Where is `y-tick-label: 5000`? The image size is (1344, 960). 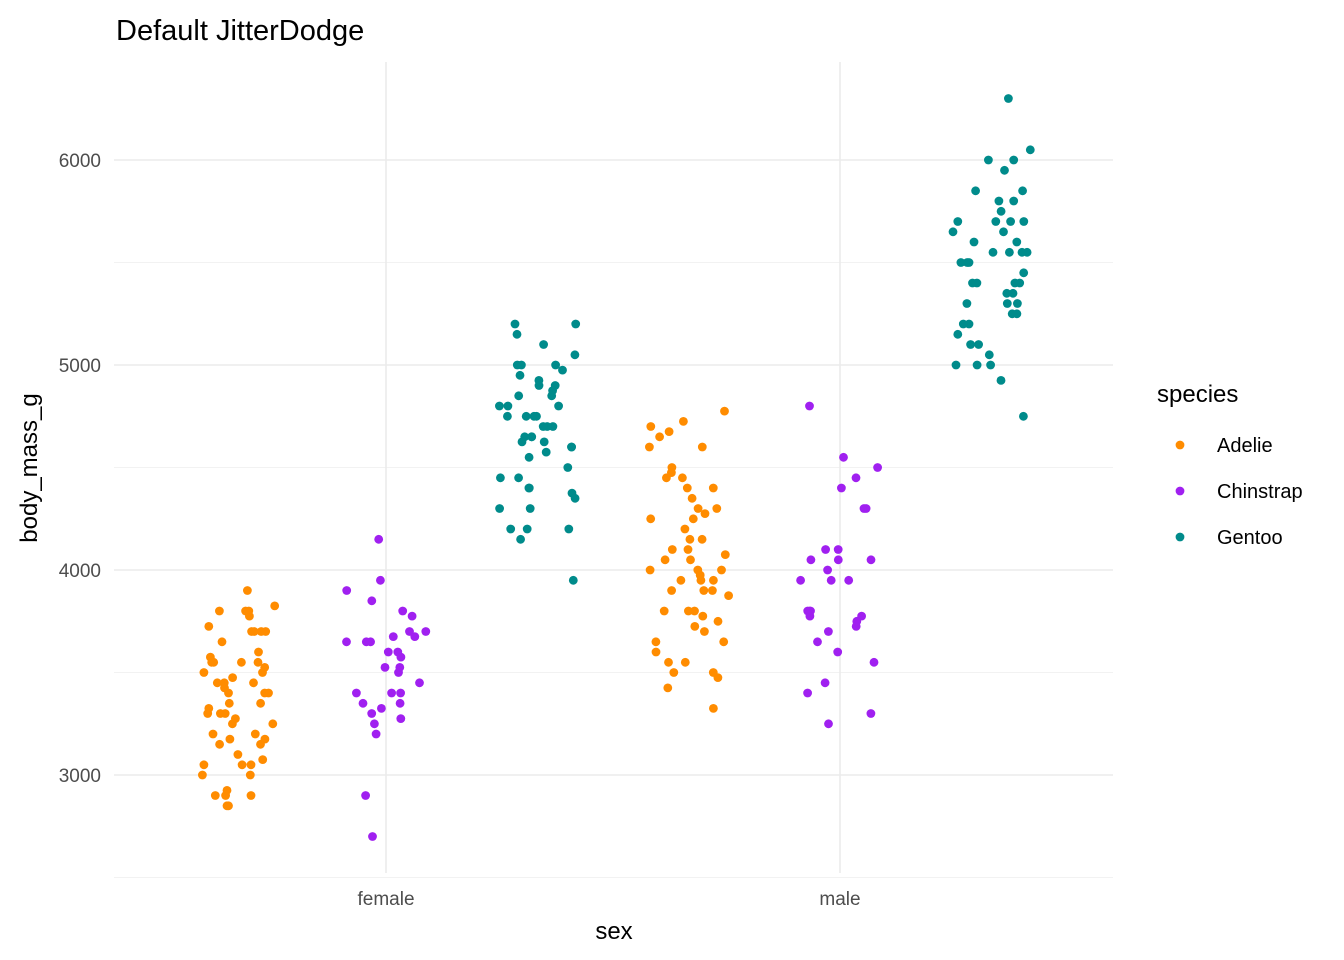 y-tick-label: 5000 is located at coordinates (80, 366).